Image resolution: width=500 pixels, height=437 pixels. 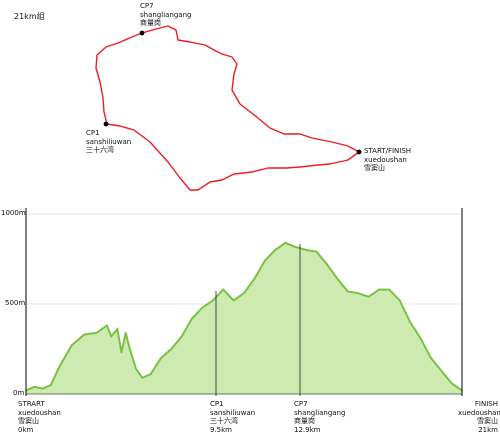 I want to click on profile-marker-cp7-code: CP7, so click(x=301, y=404).